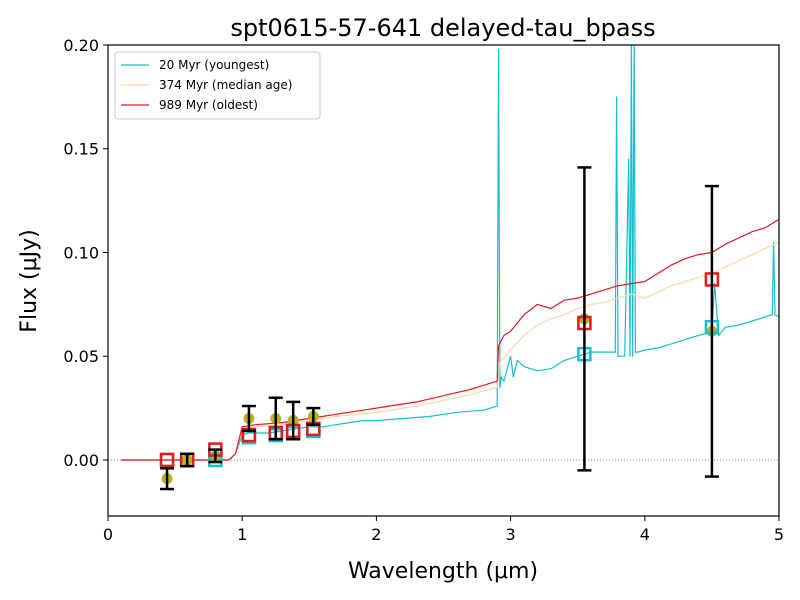 The image size is (800, 600). Describe the element at coordinates (81, 356) in the screenshot. I see `y-tick-label: 0.05` at that location.